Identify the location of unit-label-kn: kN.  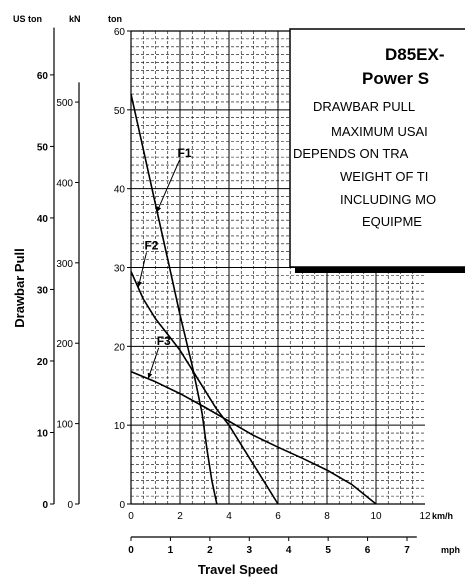
(75, 19).